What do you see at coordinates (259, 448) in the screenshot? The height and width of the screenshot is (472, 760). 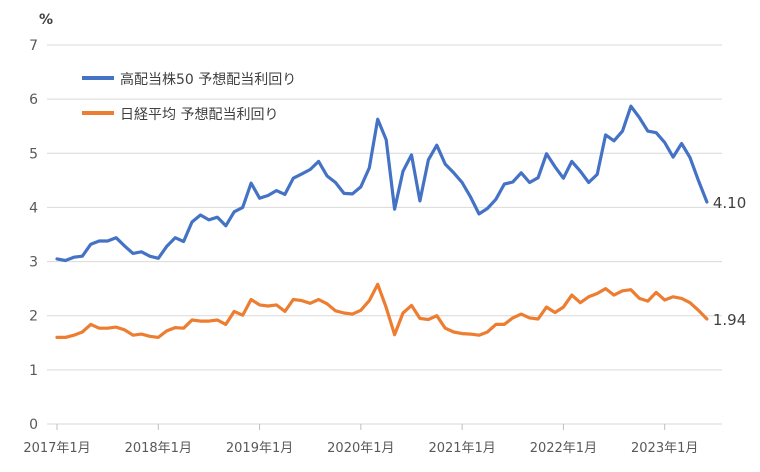 I see `x-tick-label: 2019年1月` at bounding box center [259, 448].